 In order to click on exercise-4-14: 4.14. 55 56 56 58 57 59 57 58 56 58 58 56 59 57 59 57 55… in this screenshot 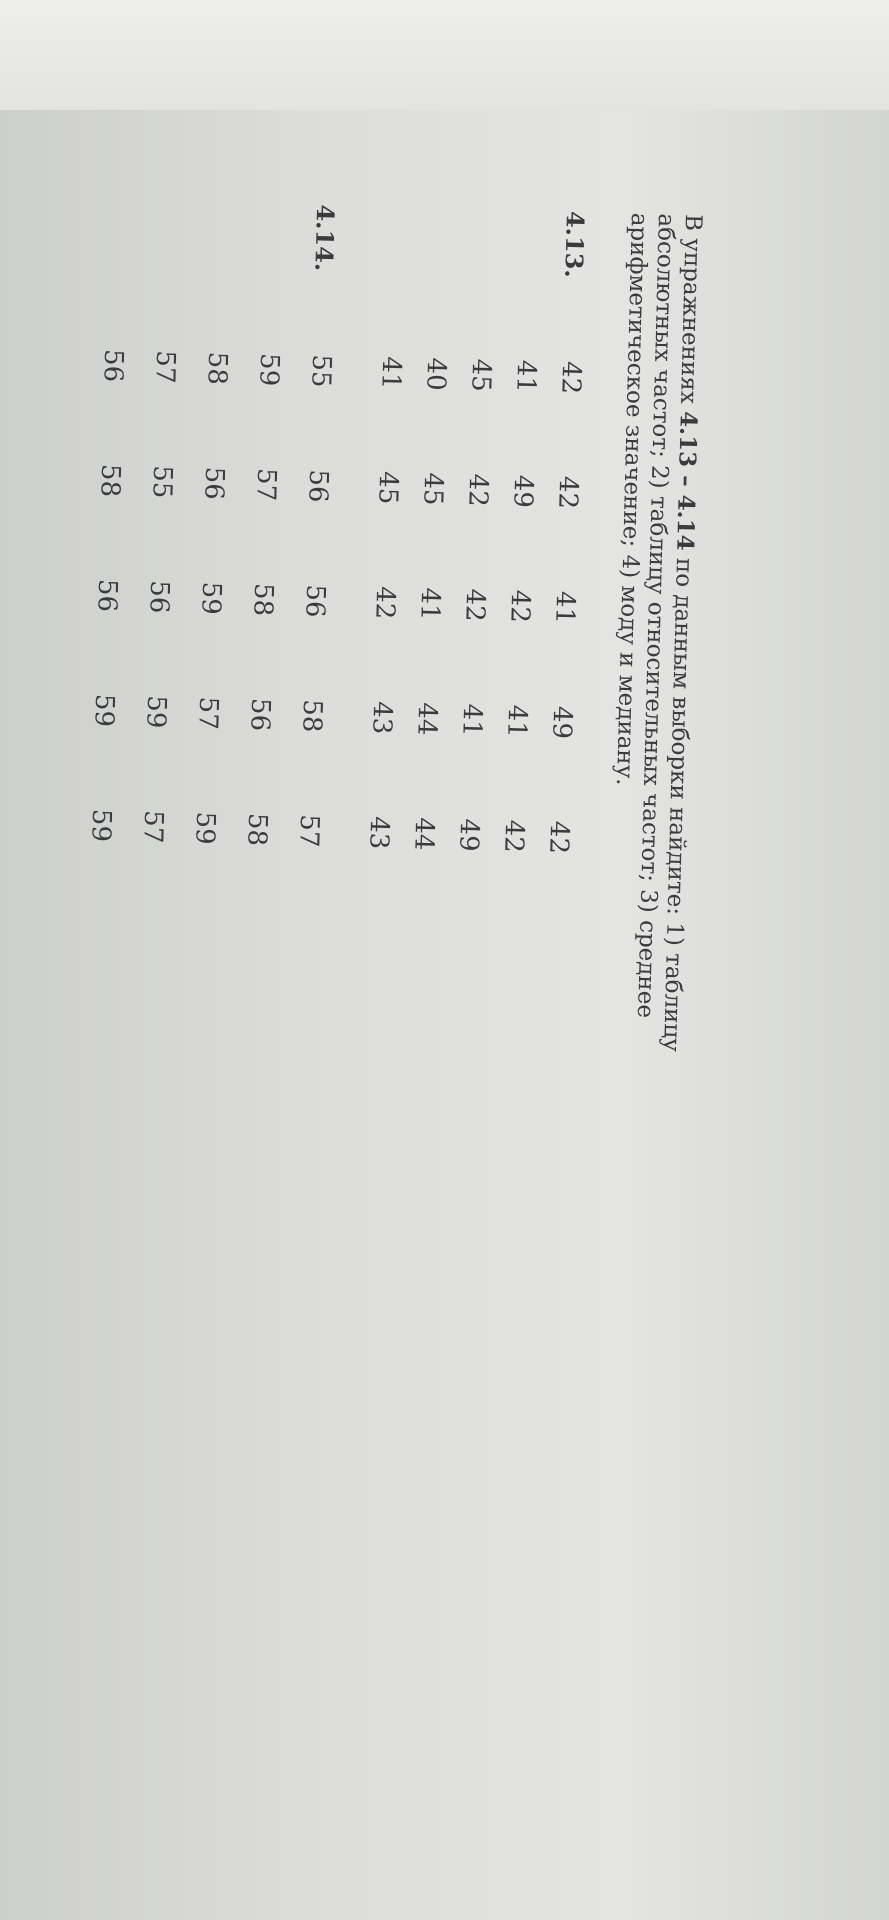, I will do `click(200, 564)`.